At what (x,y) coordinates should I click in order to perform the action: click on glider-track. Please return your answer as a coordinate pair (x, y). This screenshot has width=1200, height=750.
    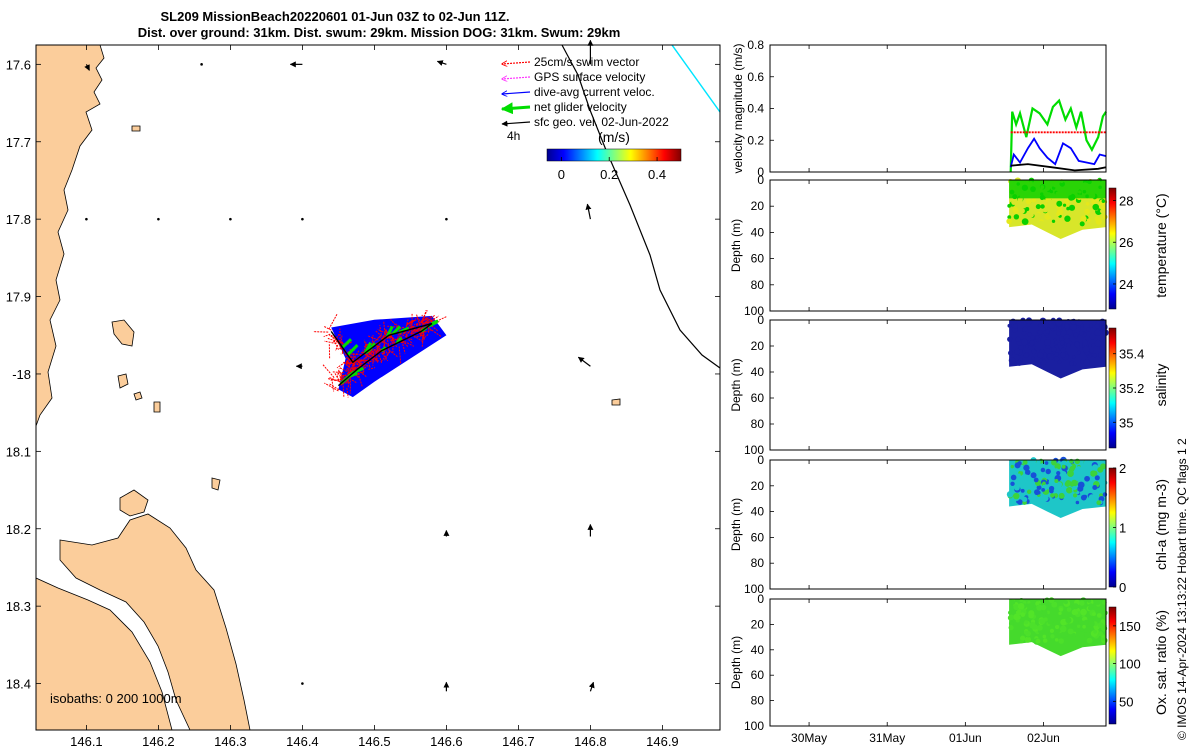
    Looking at the image, I should click on (381, 354).